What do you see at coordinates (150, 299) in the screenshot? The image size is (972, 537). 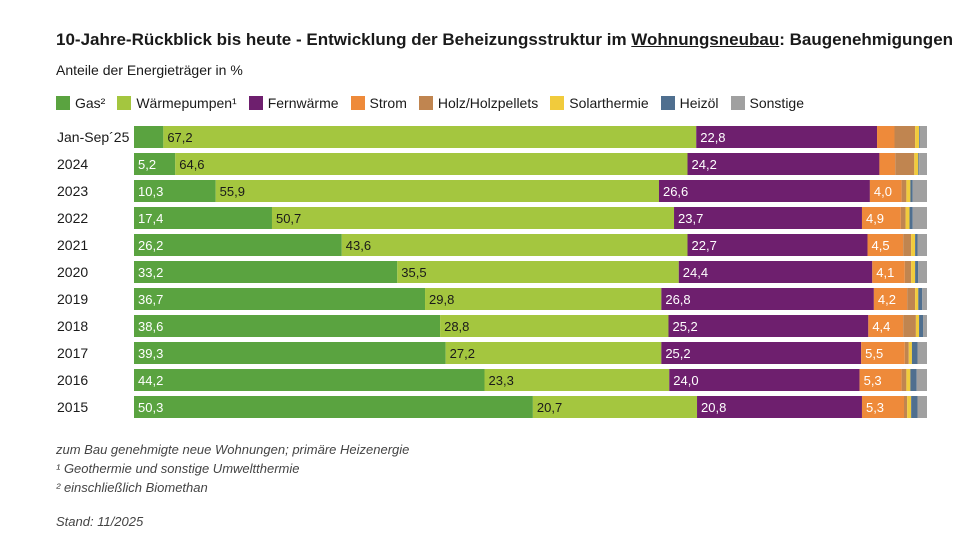 I see `data-label: 36,7` at bounding box center [150, 299].